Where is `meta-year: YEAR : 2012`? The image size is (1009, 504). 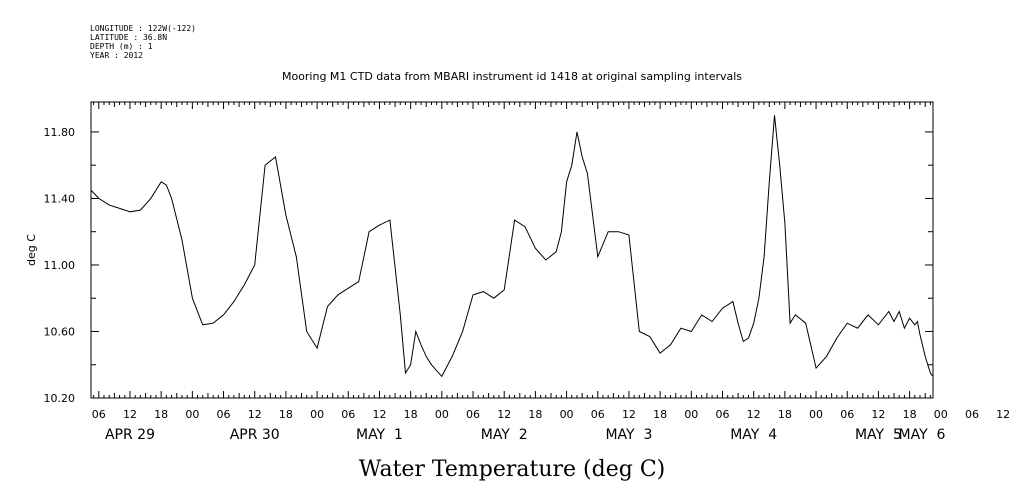
meta-year: YEAR : 2012 is located at coordinates (116, 55).